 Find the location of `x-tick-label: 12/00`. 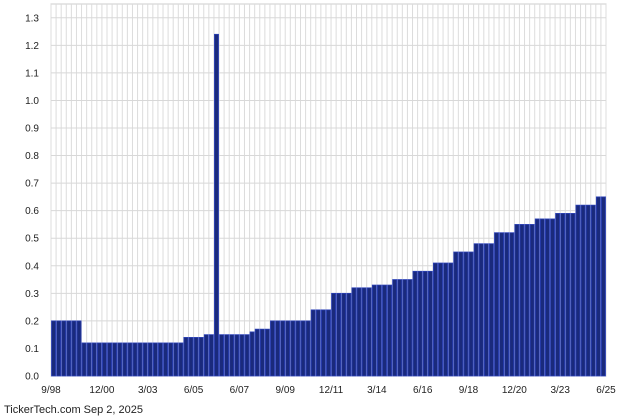

x-tick-label: 12/00 is located at coordinates (101, 390).